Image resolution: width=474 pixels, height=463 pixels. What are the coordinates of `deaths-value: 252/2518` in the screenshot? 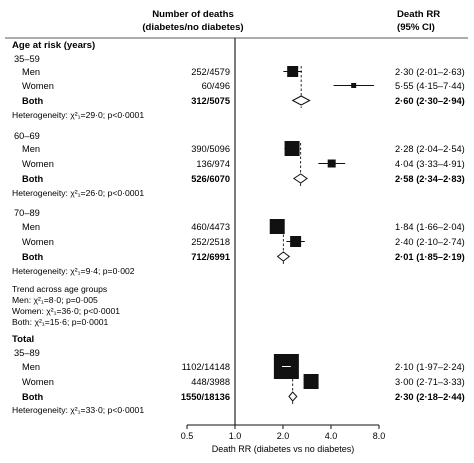 It's located at (210, 242).